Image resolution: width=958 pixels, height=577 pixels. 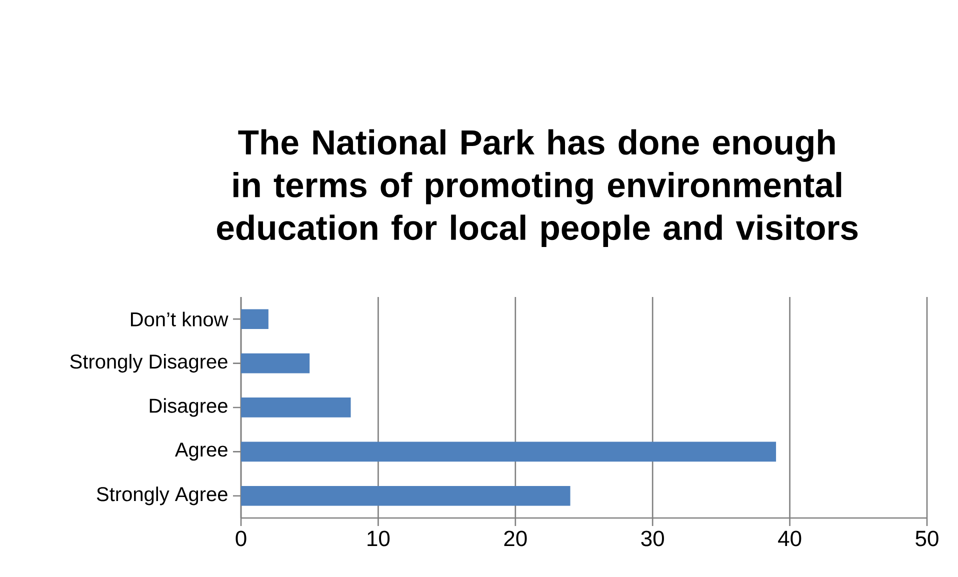 I want to click on x-tick-label: 20, so click(x=515, y=538).